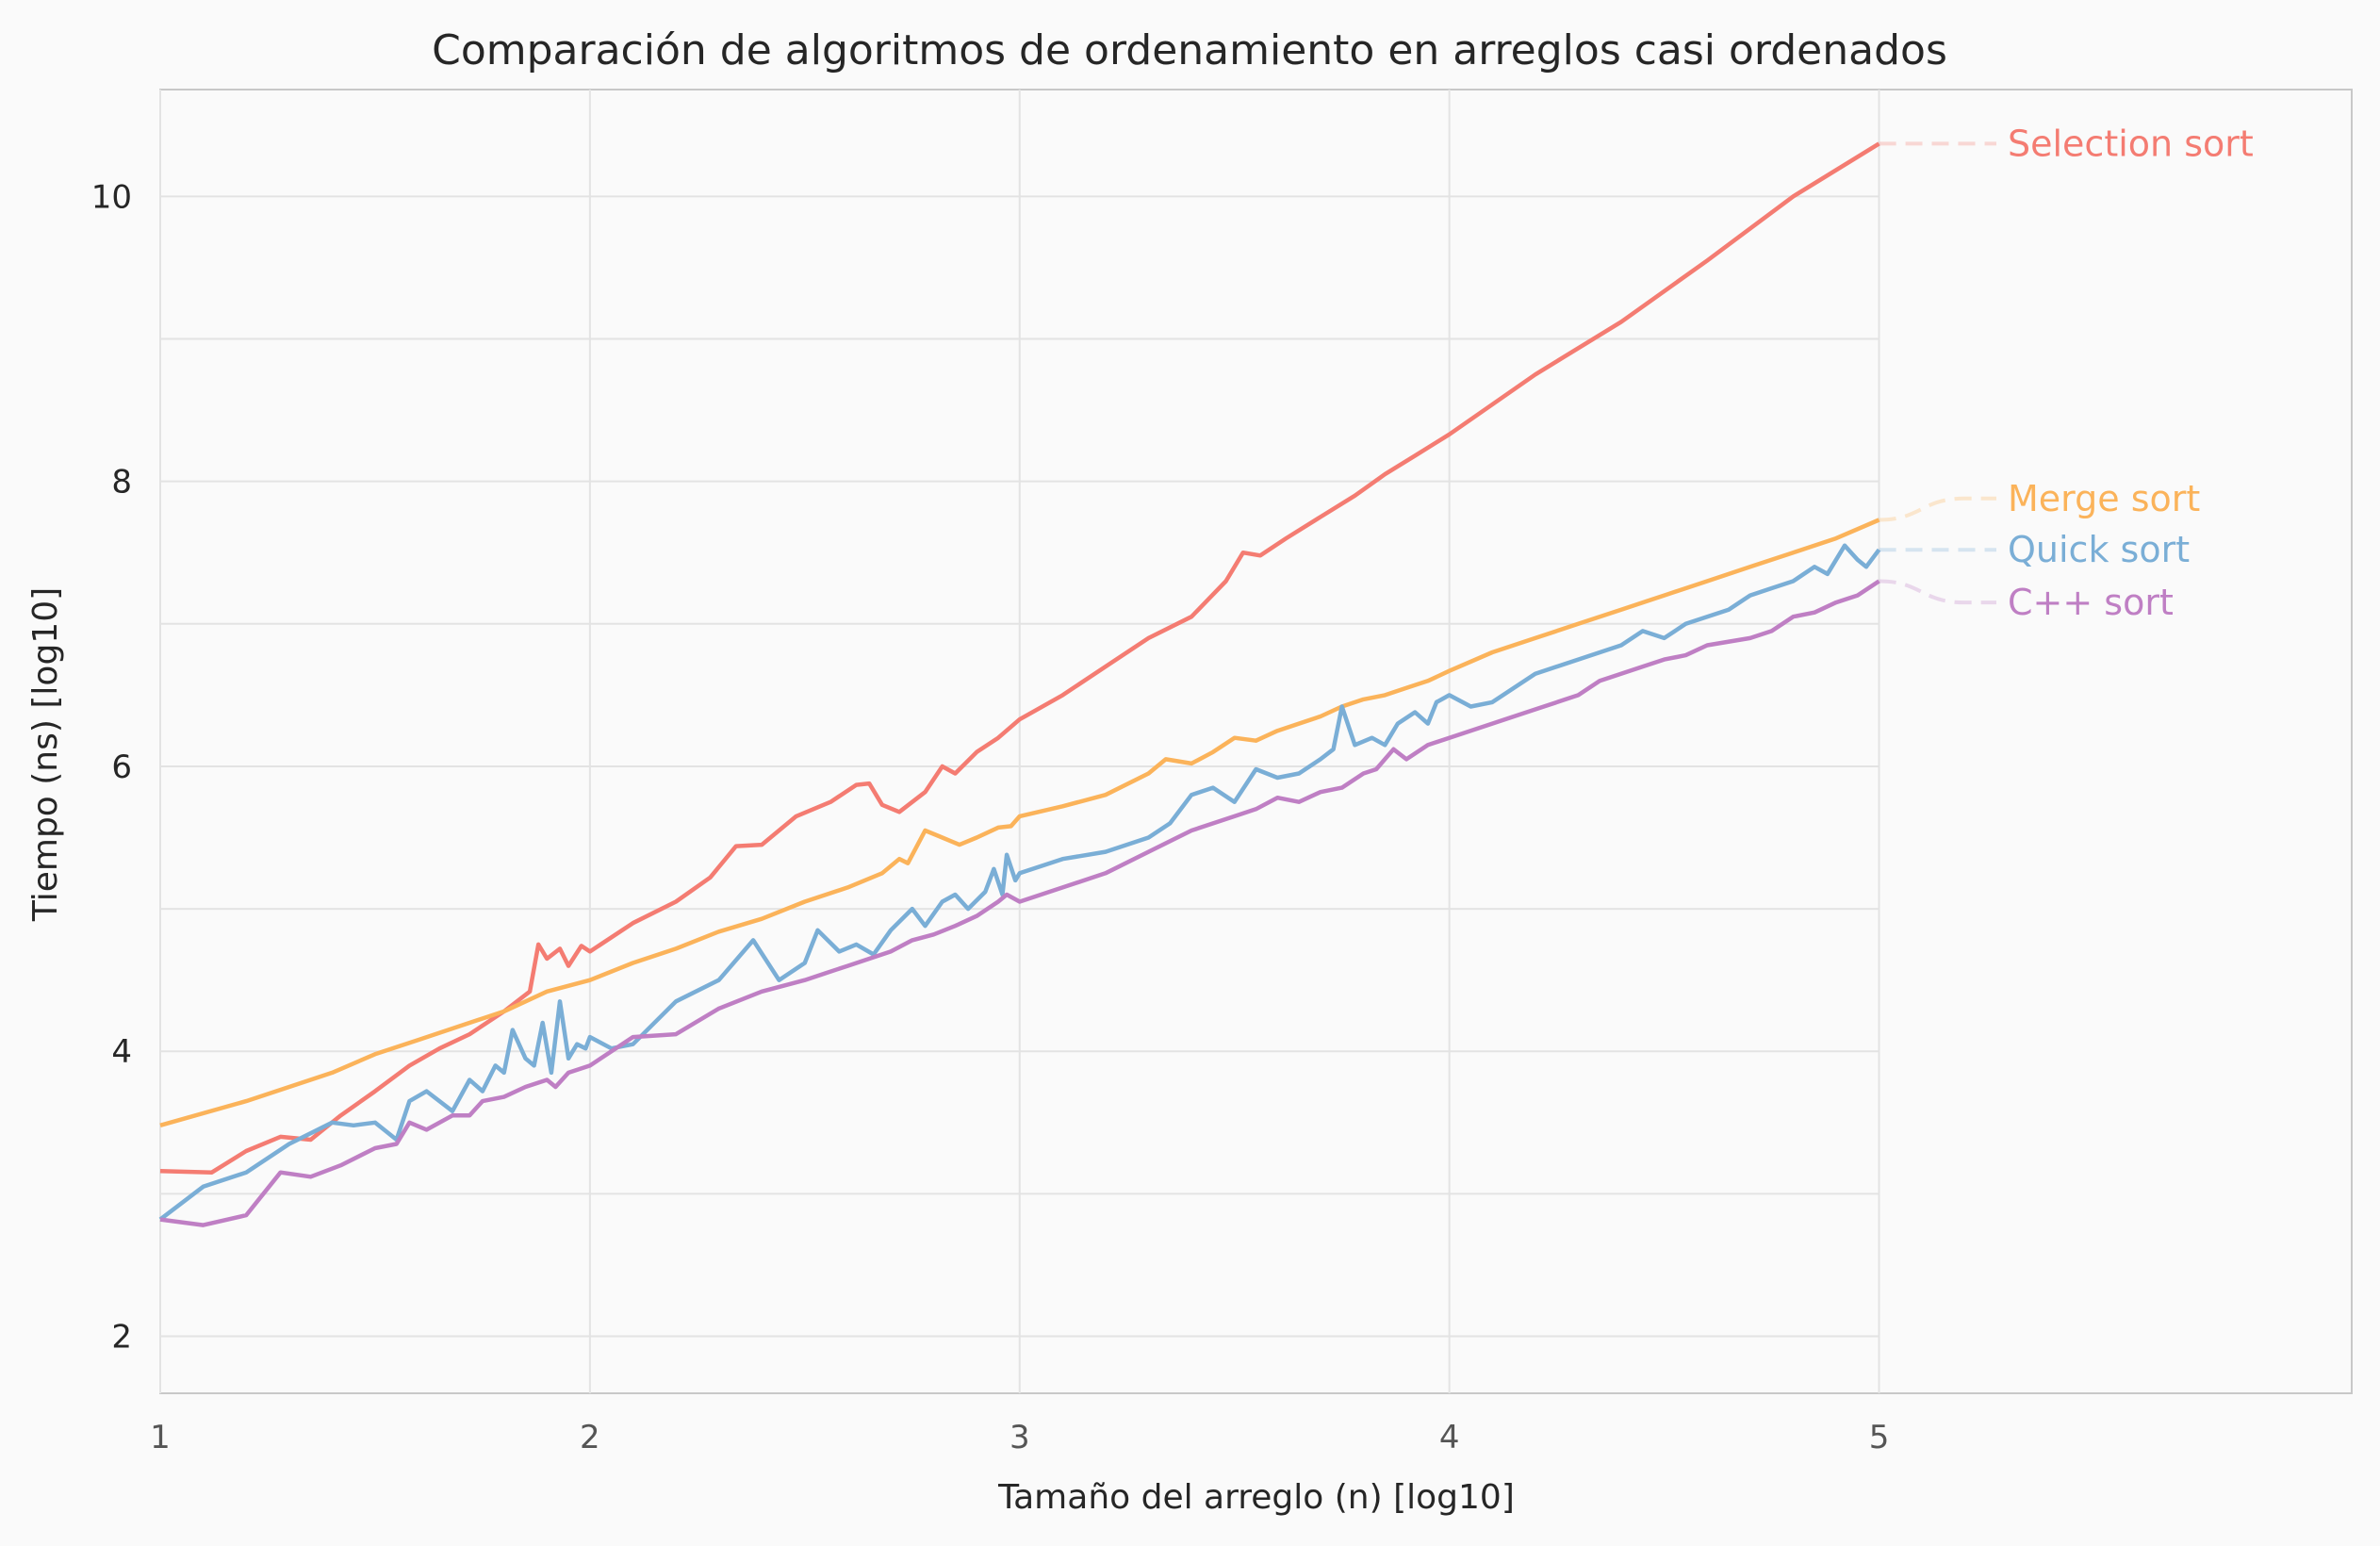  Describe the element at coordinates (1937, 592) in the screenshot. I see `connector-c-sort` at that location.